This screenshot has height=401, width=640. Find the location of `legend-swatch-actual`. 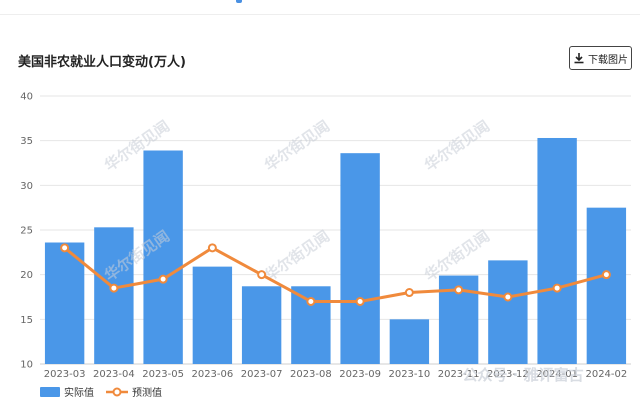

legend-swatch-actual is located at coordinates (50, 392).